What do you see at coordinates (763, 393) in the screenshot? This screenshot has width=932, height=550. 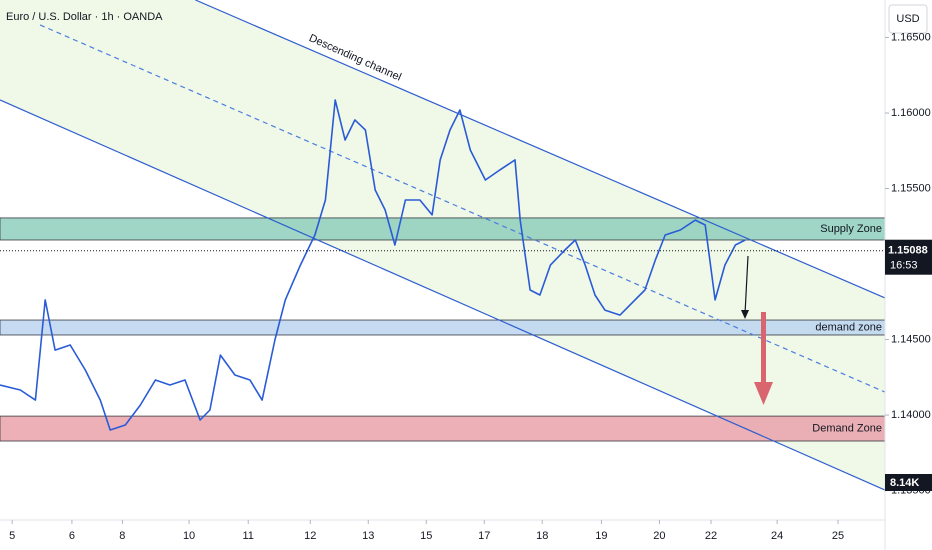 I see `arrow-red-head` at bounding box center [763, 393].